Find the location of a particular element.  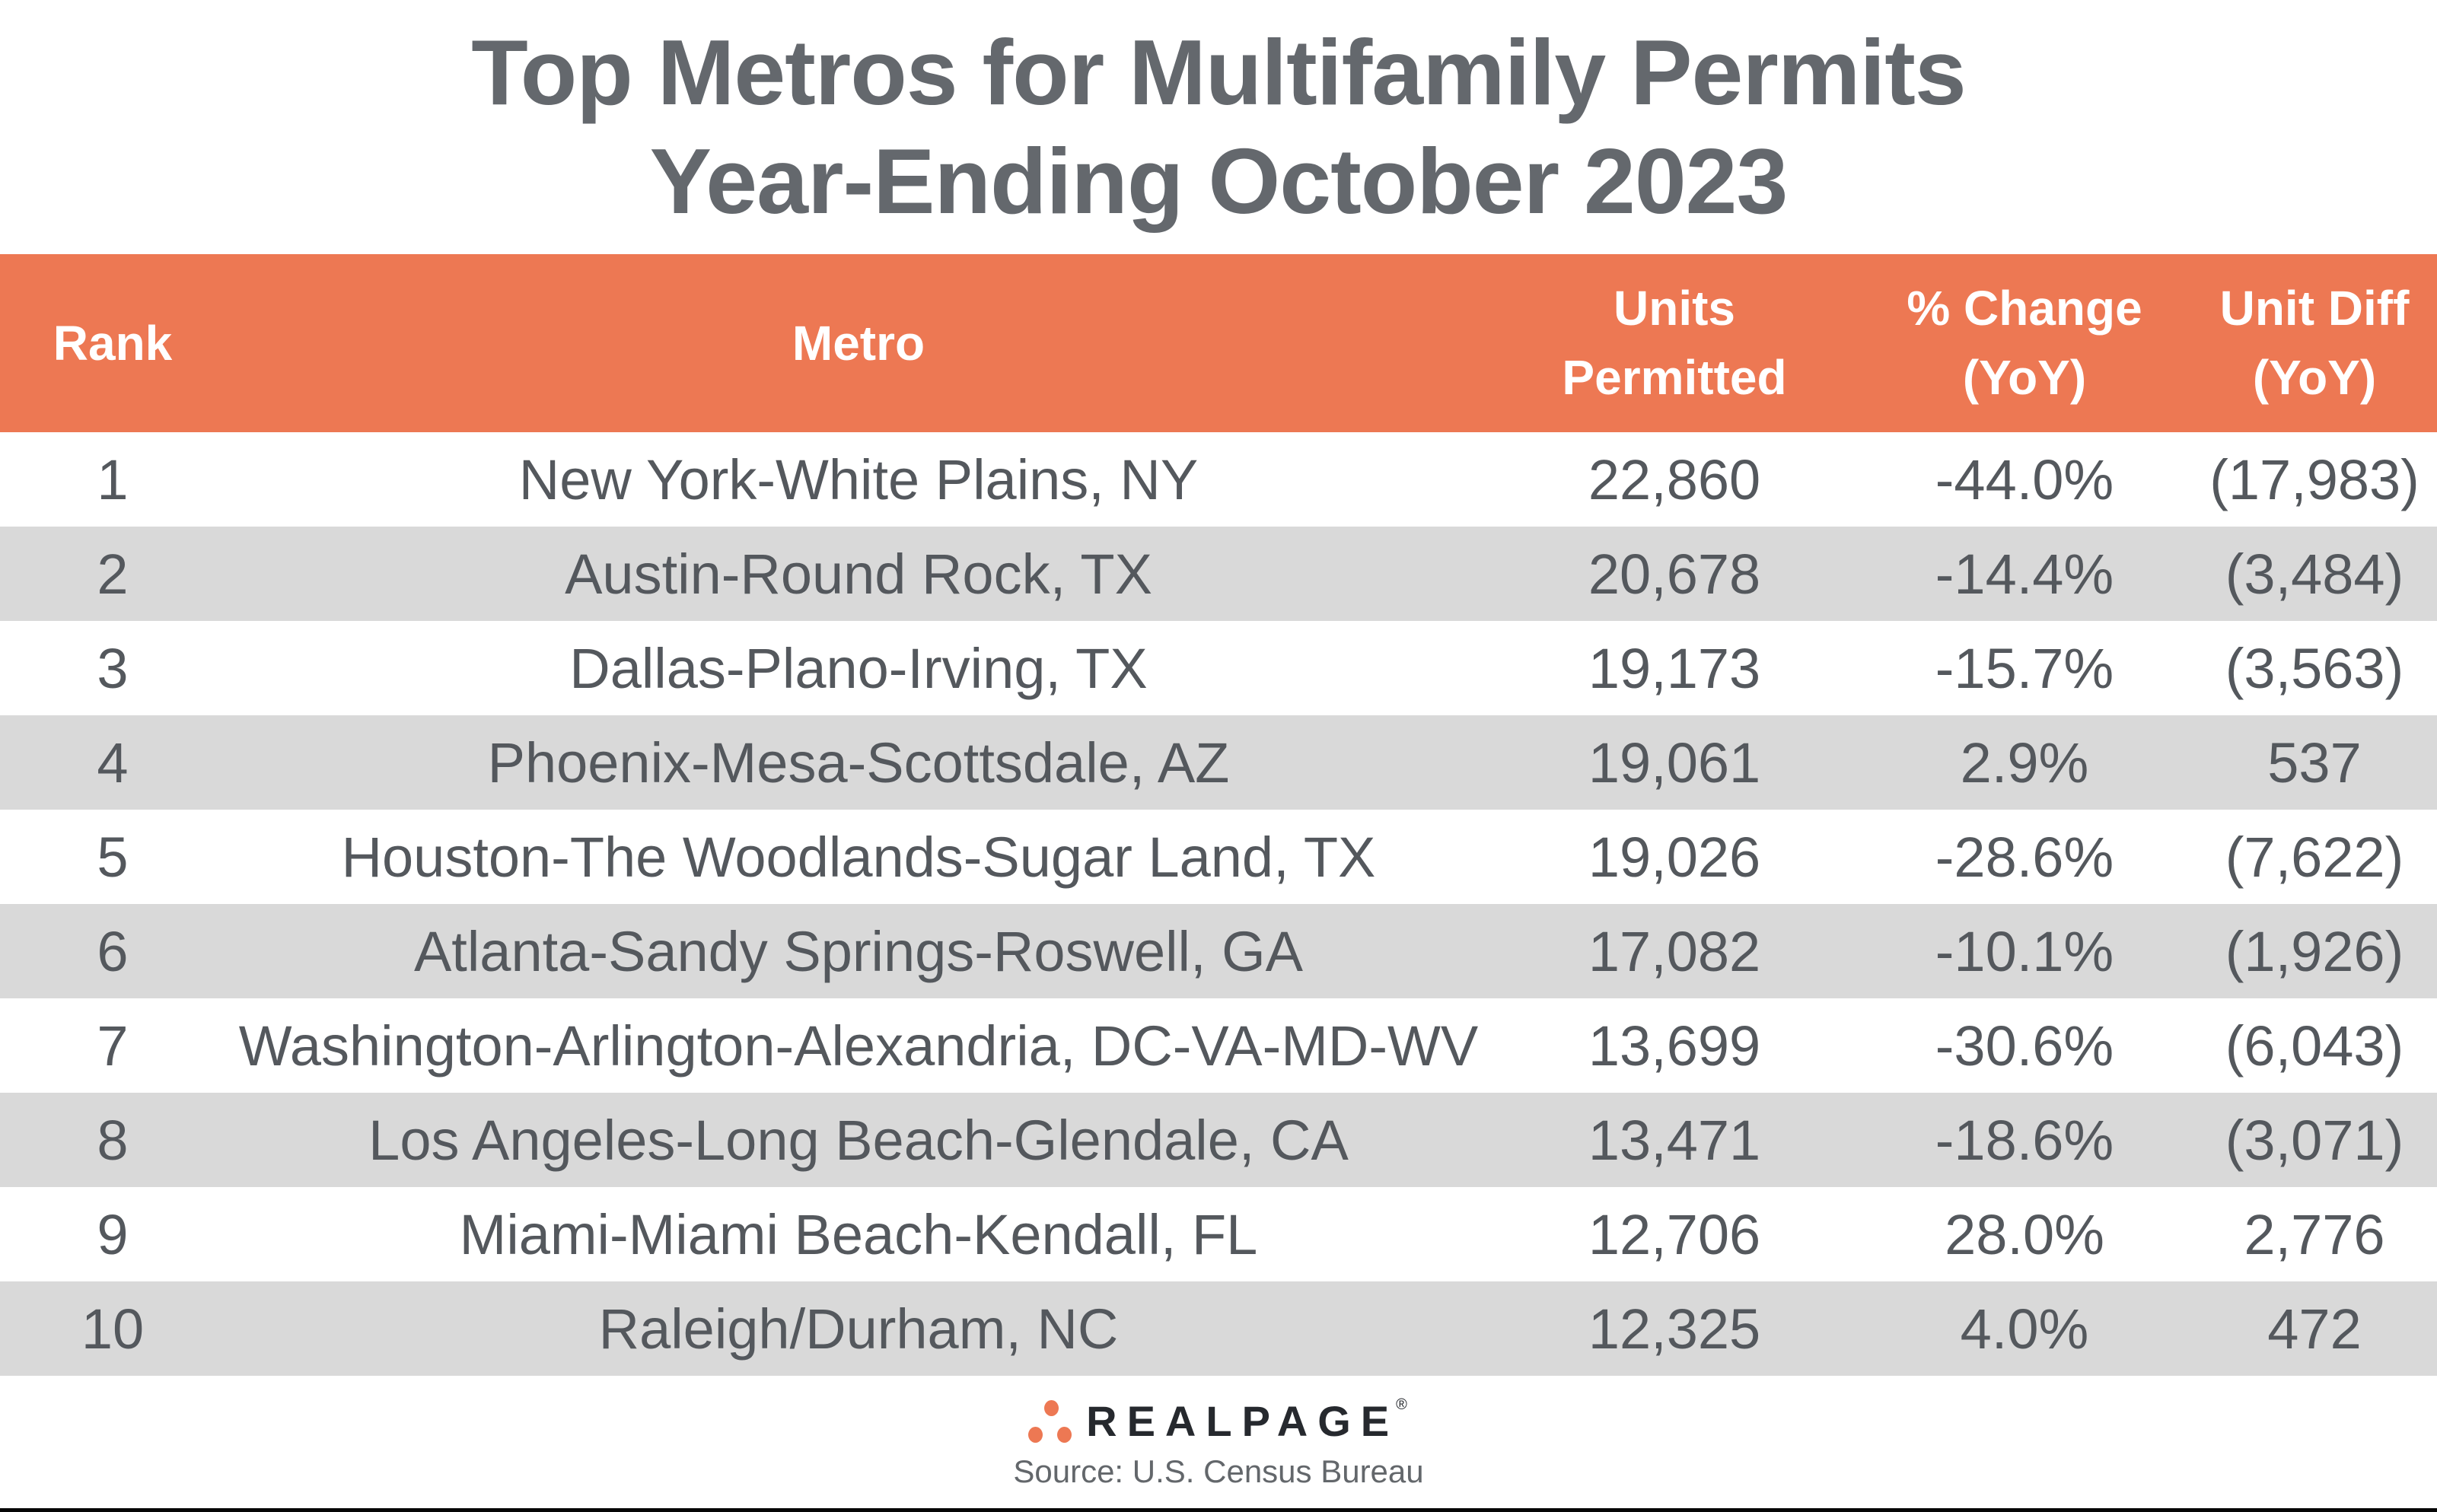

realpage-logo: REALPAGE ® is located at coordinates (1218, 1420).